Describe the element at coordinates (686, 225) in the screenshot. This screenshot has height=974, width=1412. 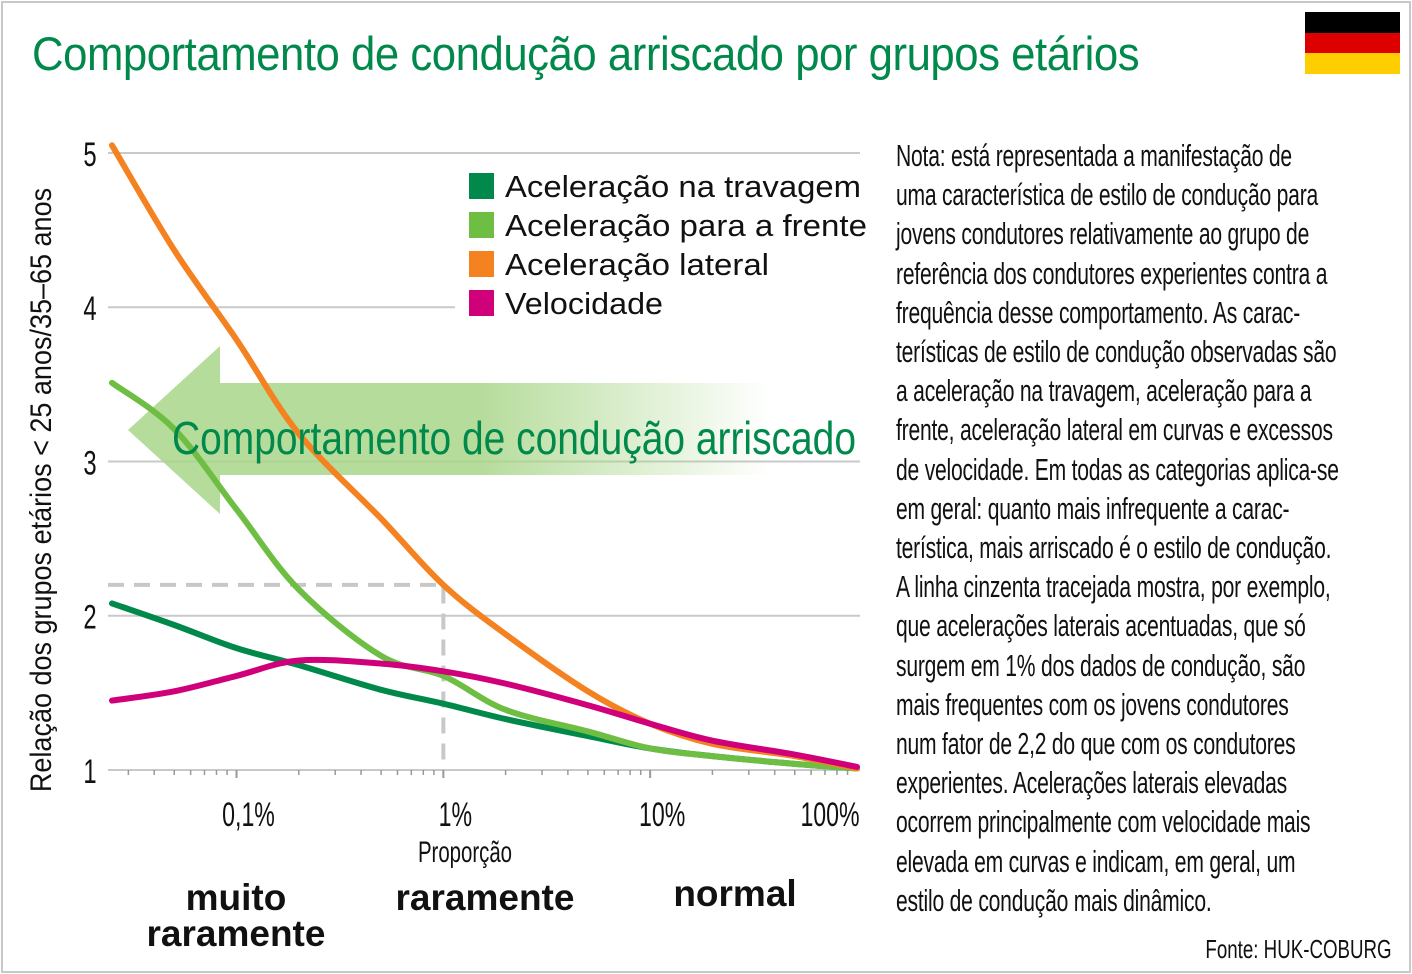
I see `legend-label: Aceleração para a frente` at that location.